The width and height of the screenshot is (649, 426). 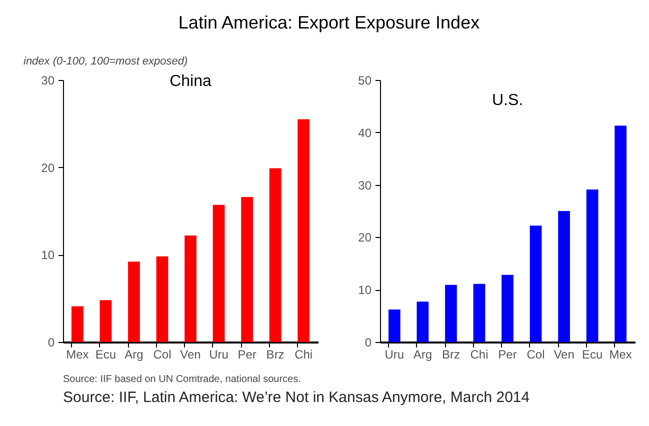 I want to click on source-note: Source: IIF, Latin America: We’re Not in Kansas Anymore, March 2014, so click(x=296, y=397).